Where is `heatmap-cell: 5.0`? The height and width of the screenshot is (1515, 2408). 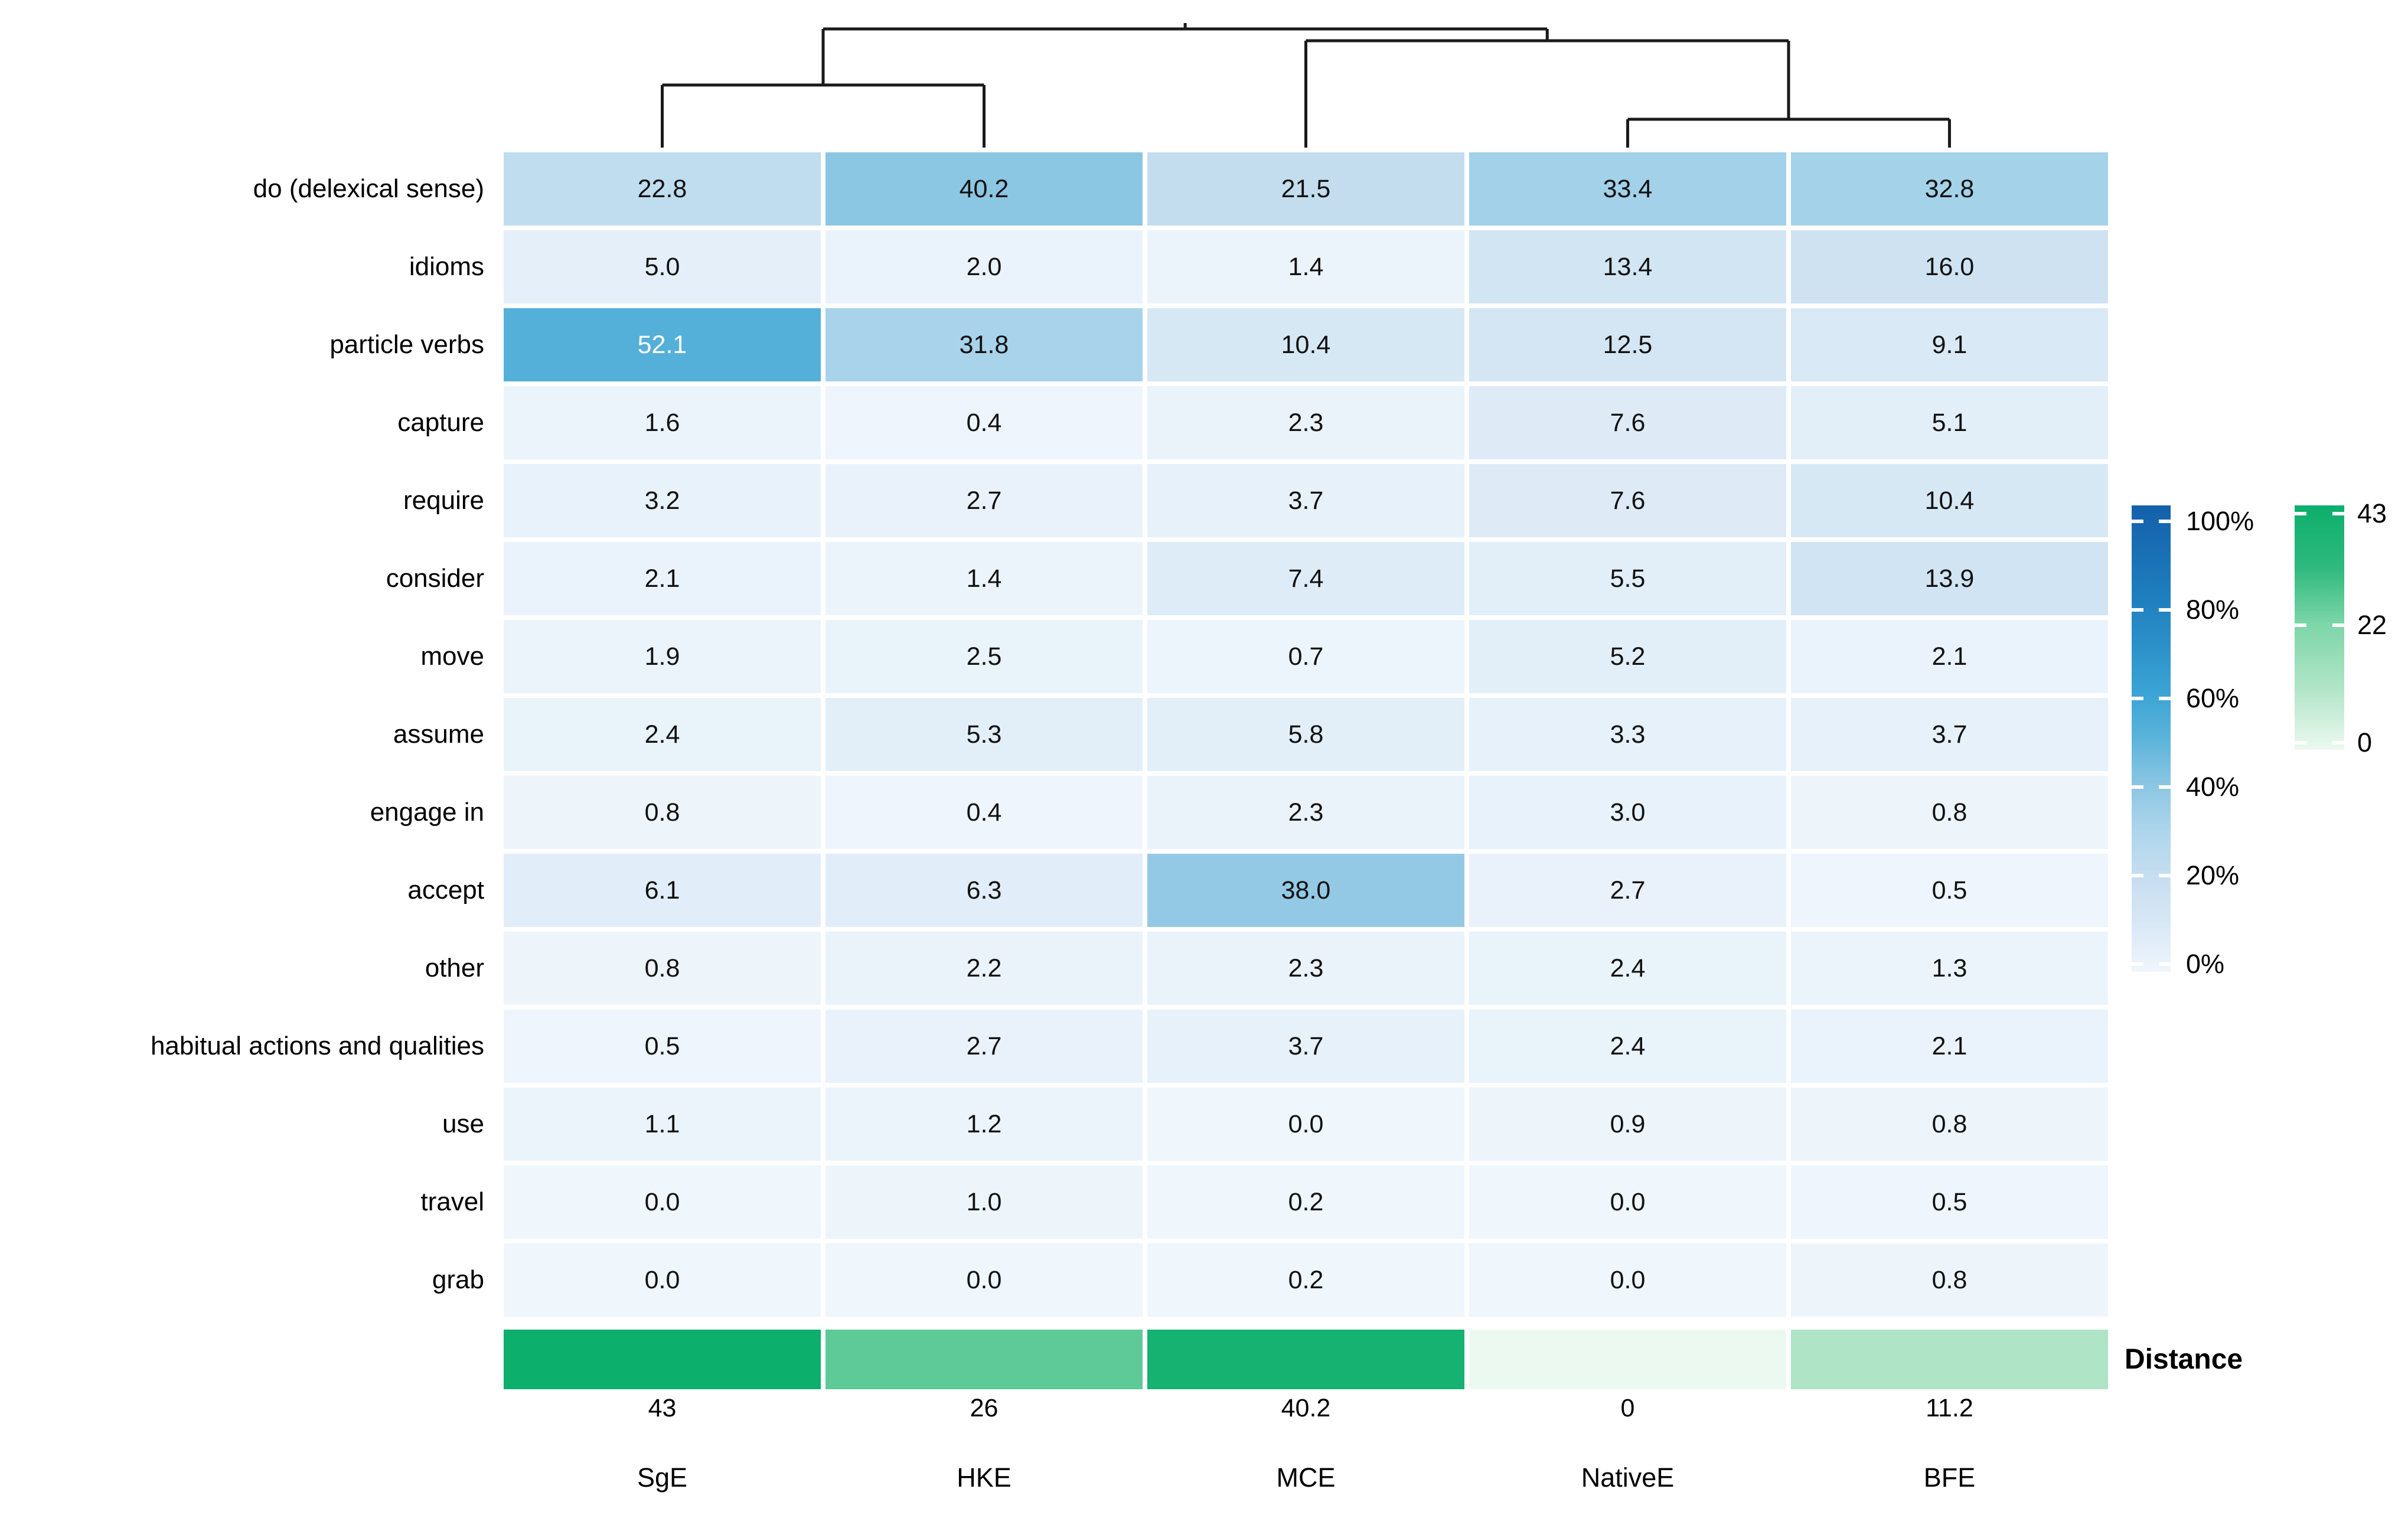 heatmap-cell: 5.0 is located at coordinates (662, 267).